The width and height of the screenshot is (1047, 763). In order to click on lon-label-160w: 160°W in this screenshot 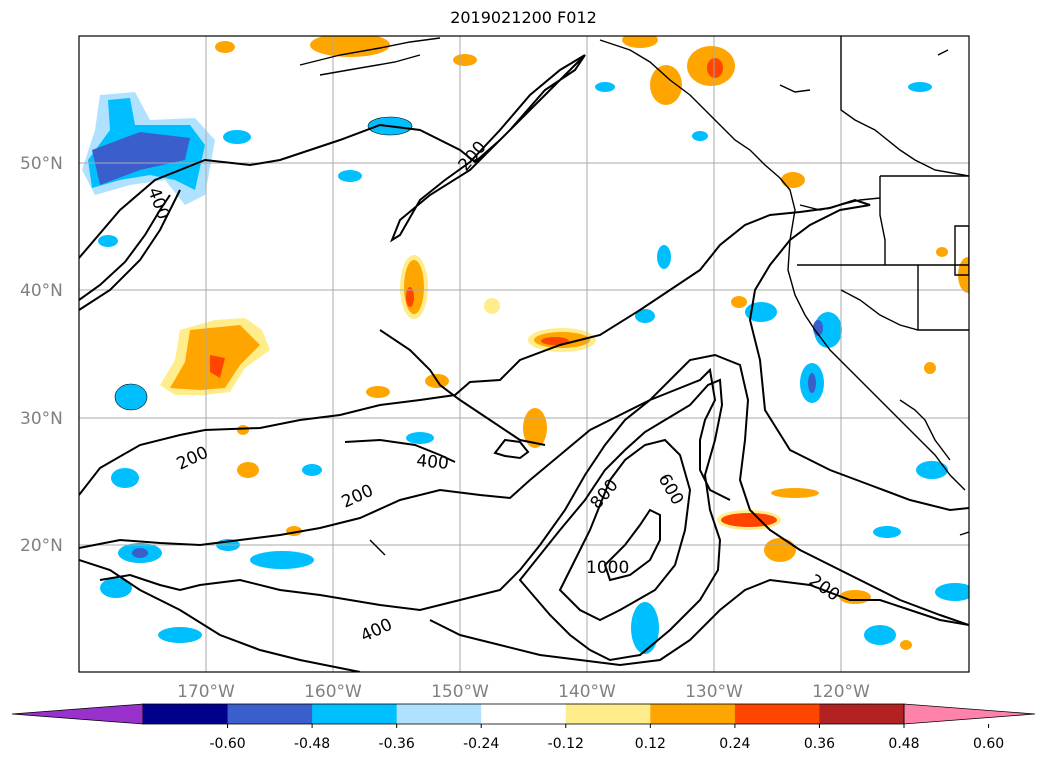, I will do `click(333, 692)`.